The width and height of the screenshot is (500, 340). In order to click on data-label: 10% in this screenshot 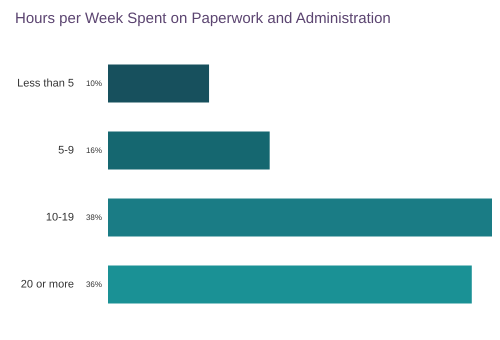, I will do `click(94, 83)`.